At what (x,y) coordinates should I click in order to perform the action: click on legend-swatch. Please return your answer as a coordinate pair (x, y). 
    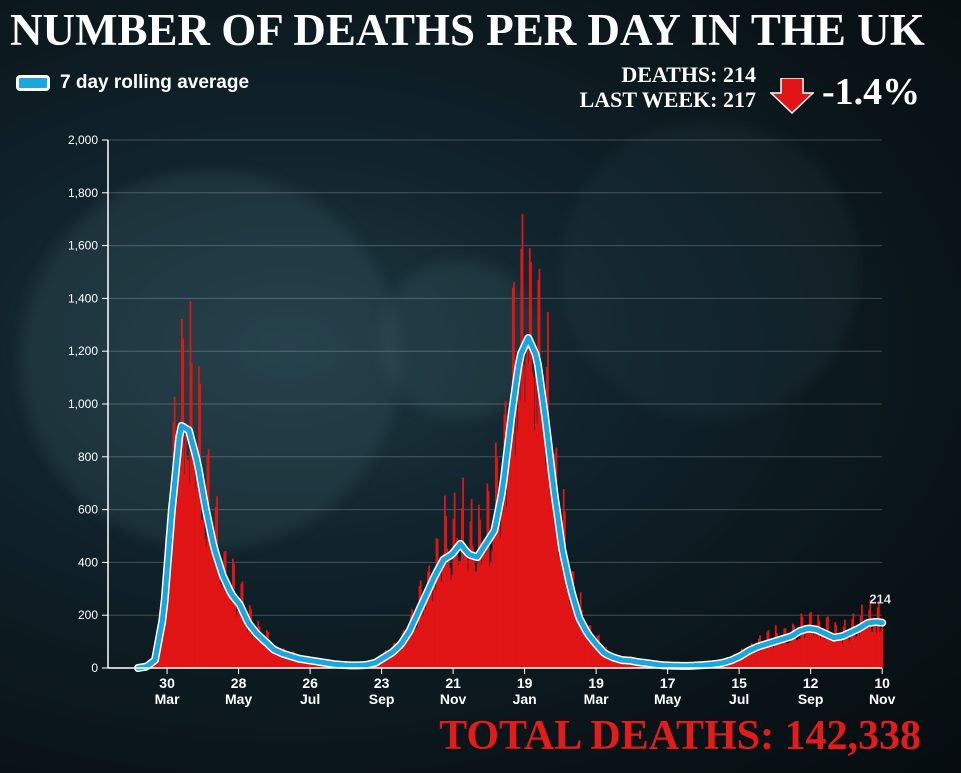
    Looking at the image, I should click on (33, 83).